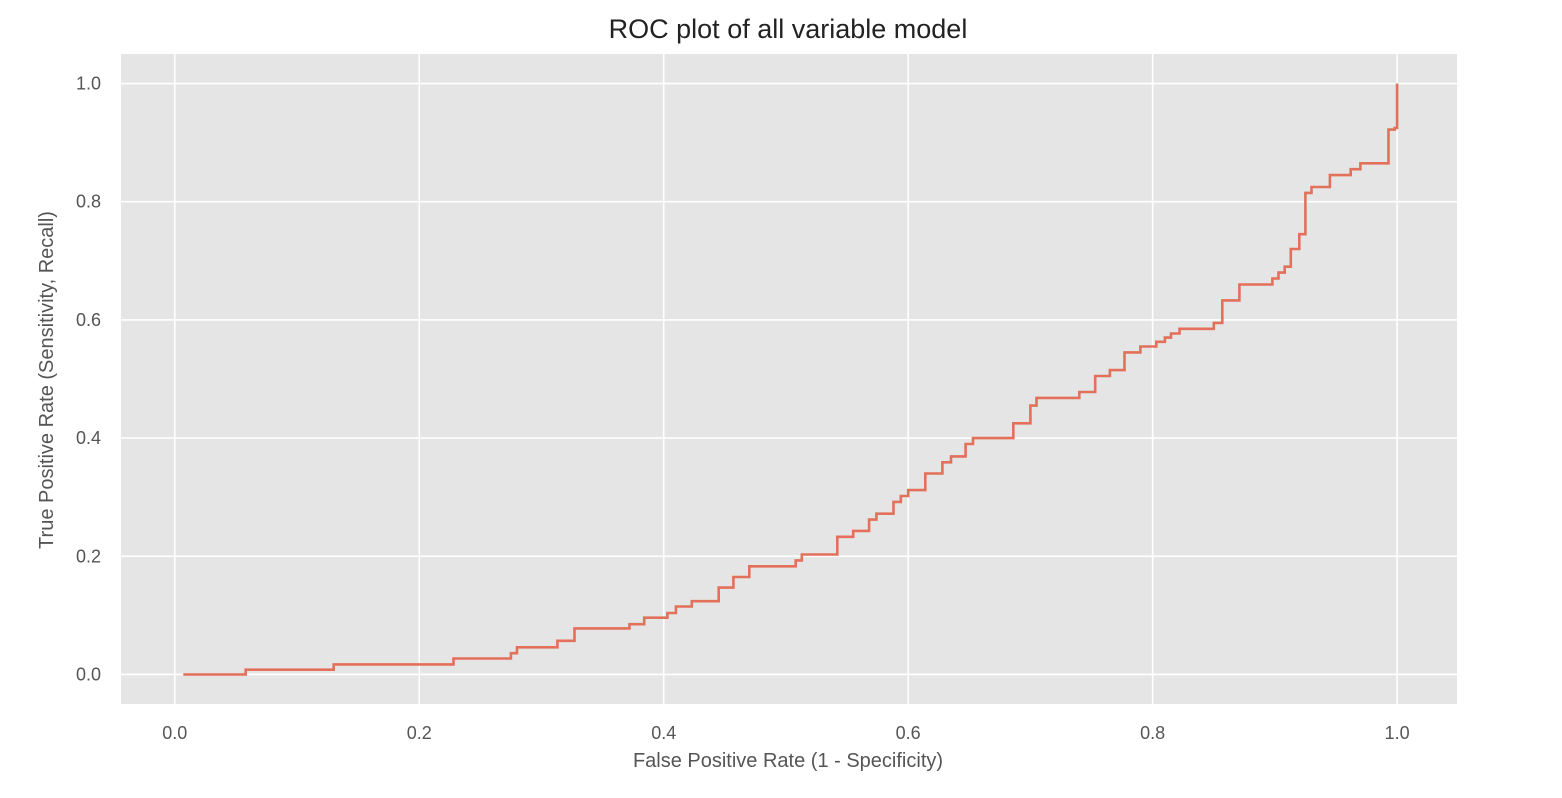 The image size is (1562, 798). I want to click on y-tick-label: 0.2, so click(88, 556).